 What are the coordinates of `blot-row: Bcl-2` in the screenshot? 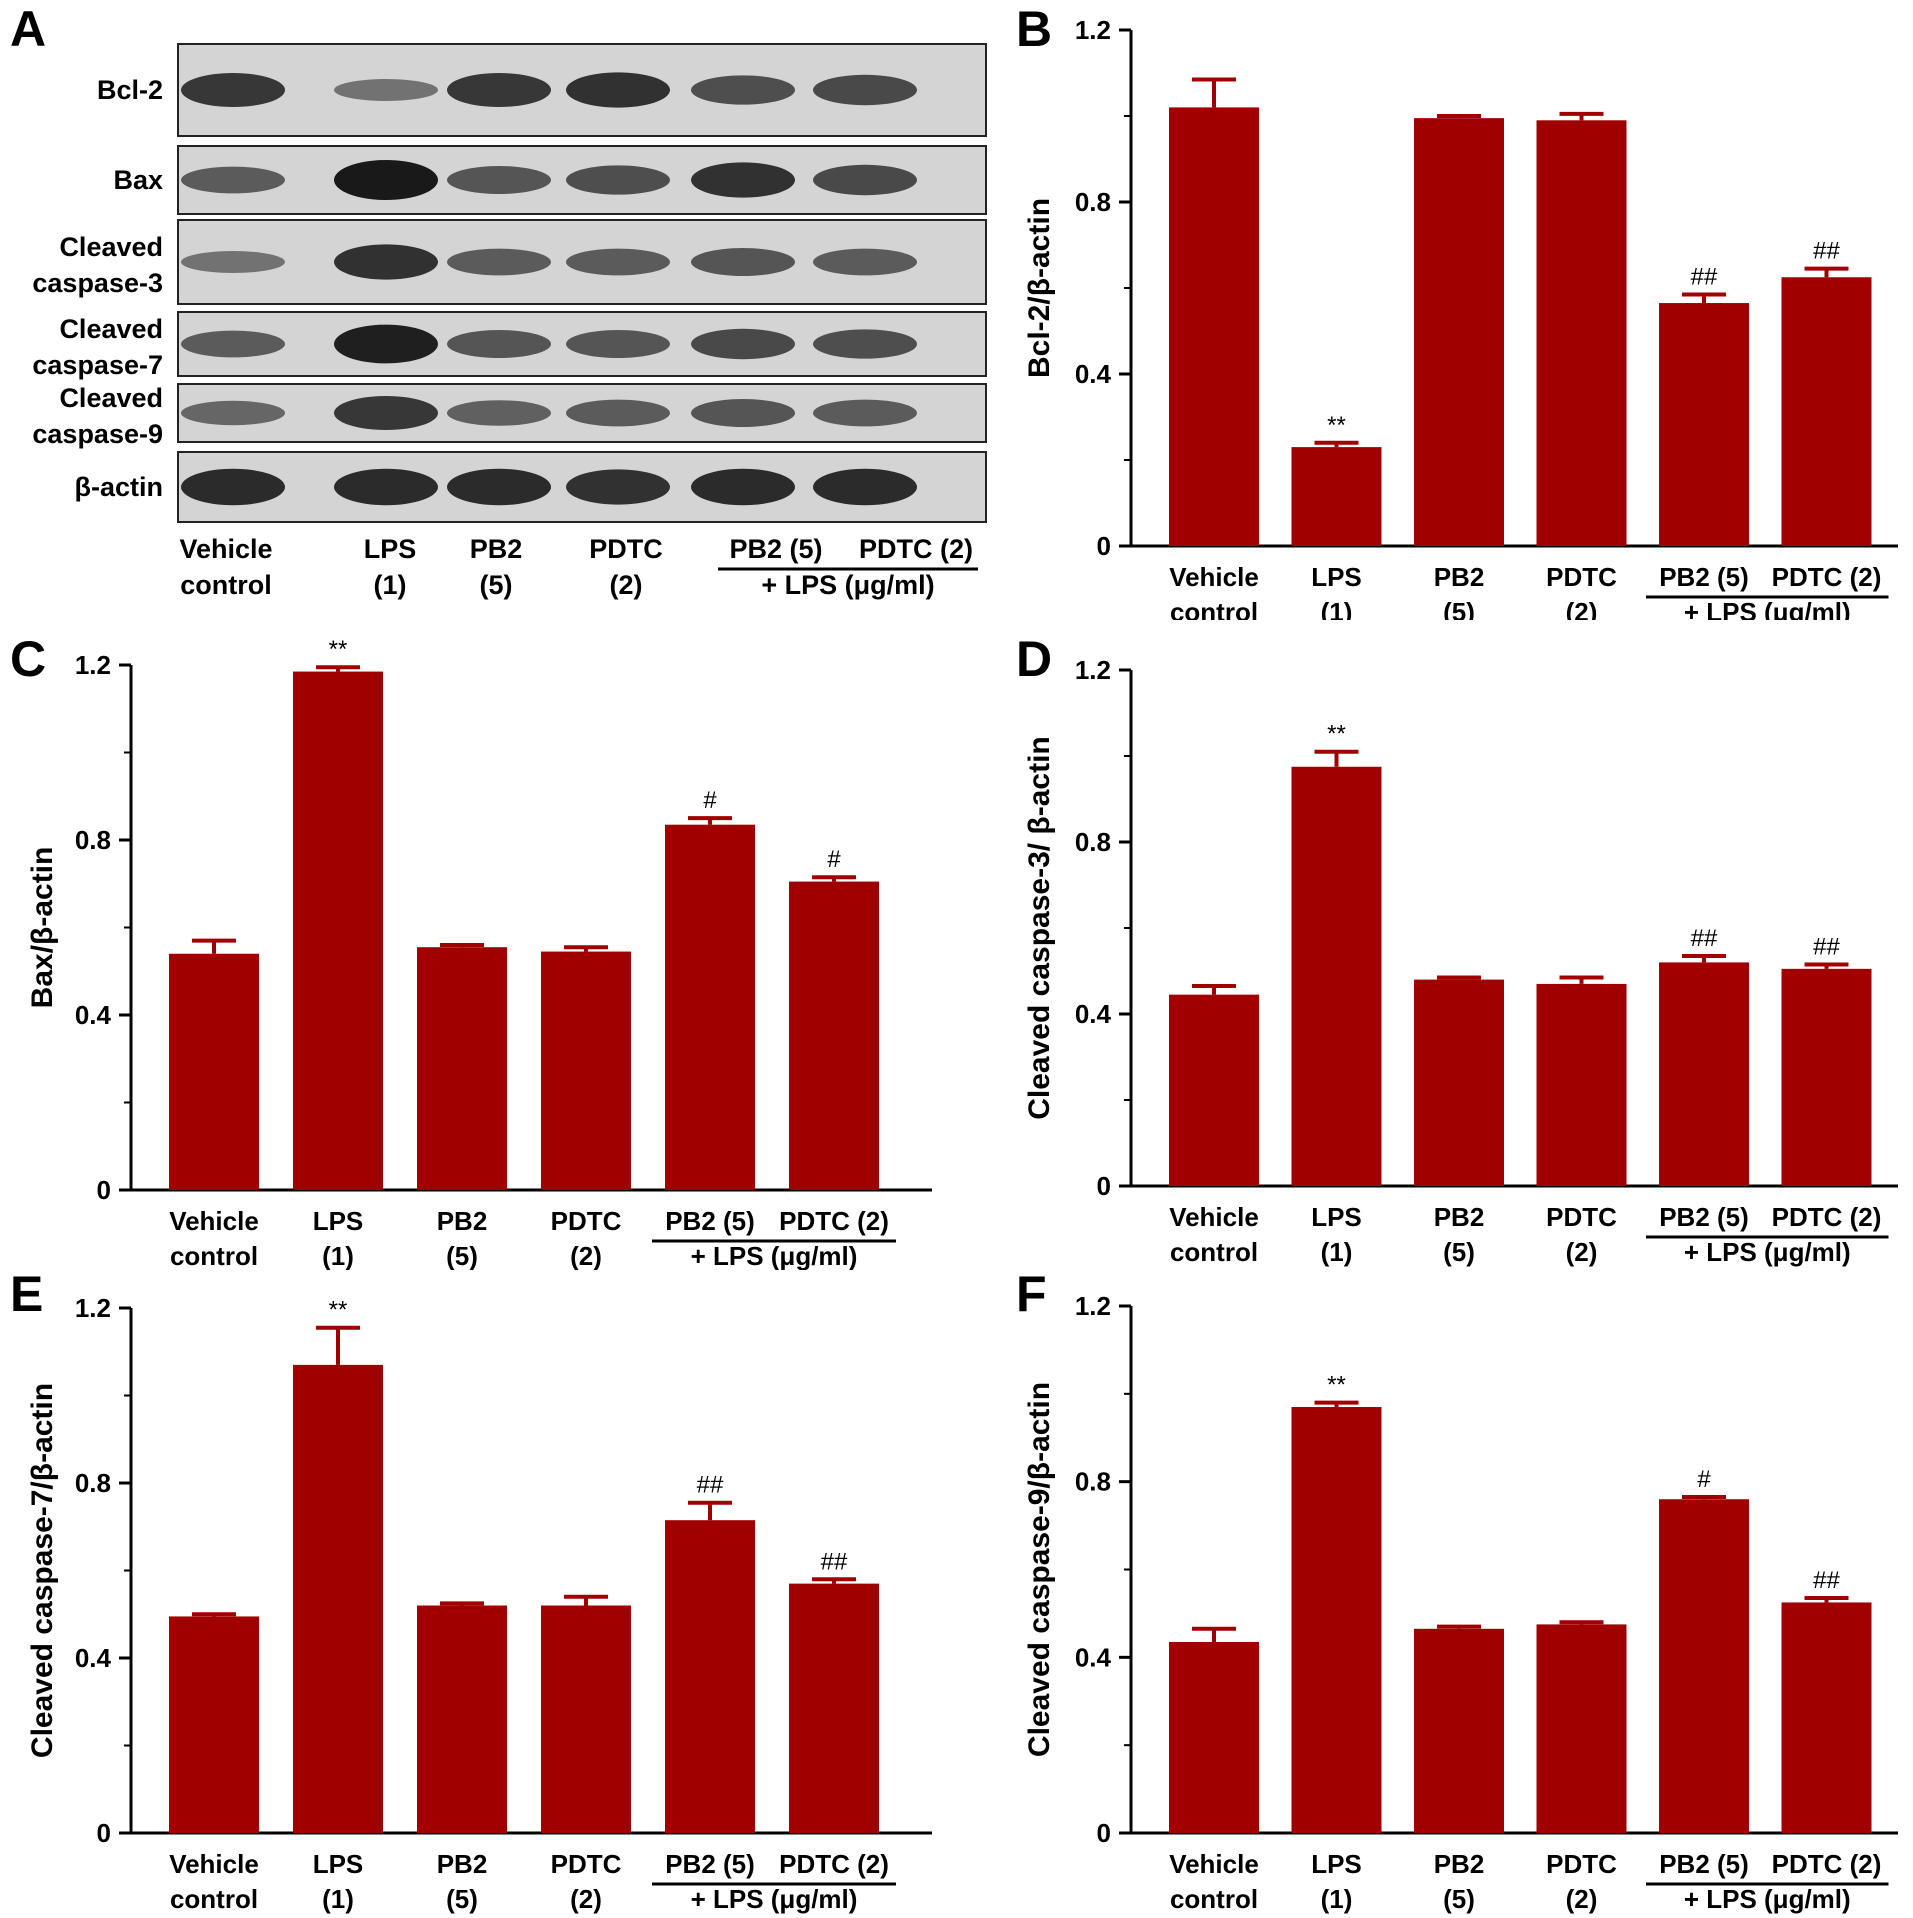 It's located at (542, 90).